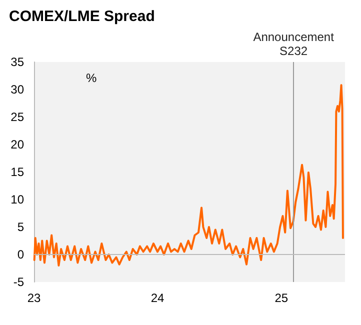 Image resolution: width=361 pixels, height=325 pixels. Describe the element at coordinates (82, 16) in the screenshot. I see `chart-title: COMEX/LME Spread` at that location.